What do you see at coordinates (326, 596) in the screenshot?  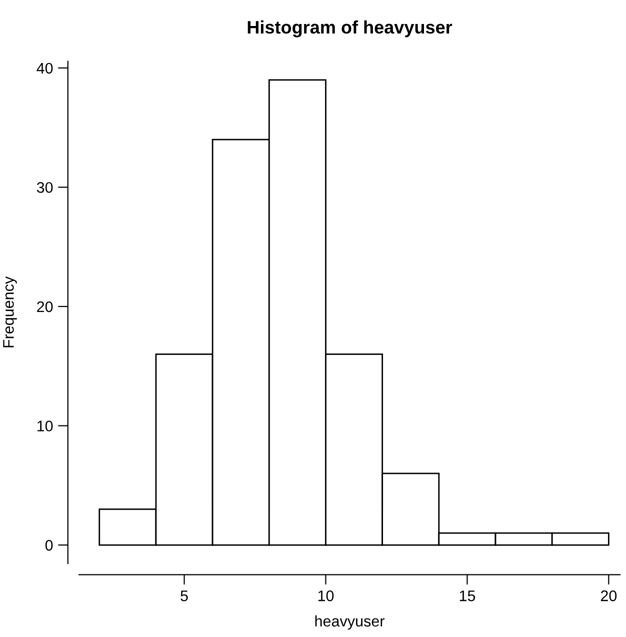 I see `x-tick-label: 10` at bounding box center [326, 596].